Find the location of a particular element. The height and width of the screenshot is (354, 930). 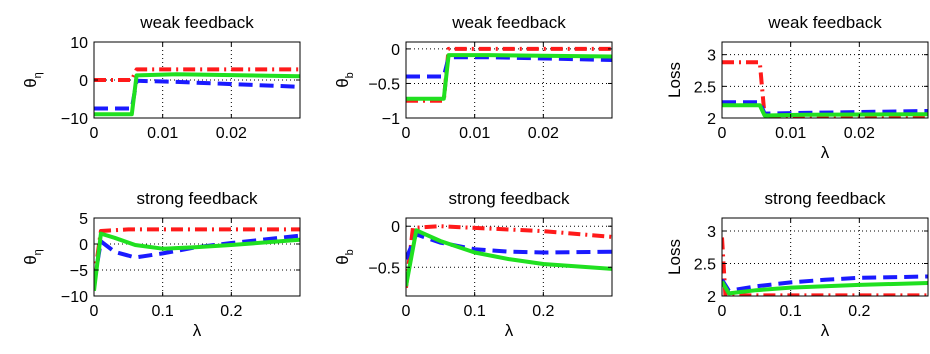

subplot-6: 0 0.1 0.2 2 2.5 3 strong feedback Loss λ is located at coordinates (797, 264).